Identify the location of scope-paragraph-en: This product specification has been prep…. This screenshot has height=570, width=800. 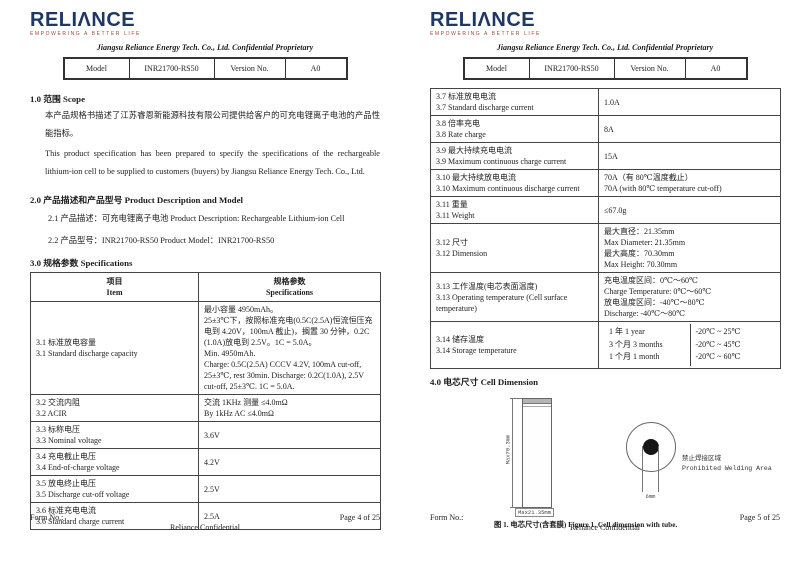
(212, 162).